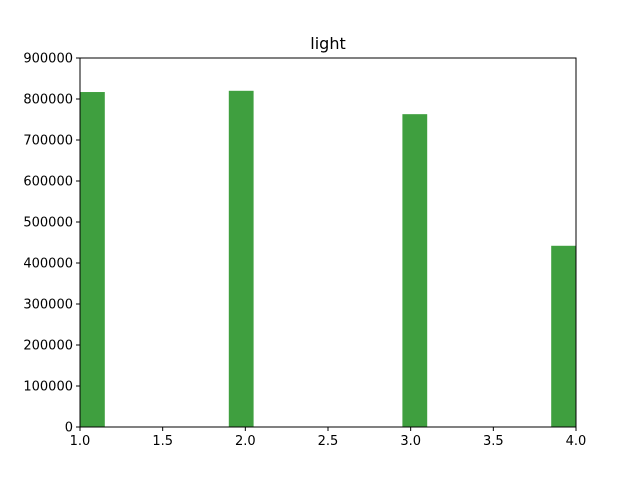 The image size is (640, 480). What do you see at coordinates (48, 100) in the screenshot?
I see `y-tick-label: 800000` at bounding box center [48, 100].